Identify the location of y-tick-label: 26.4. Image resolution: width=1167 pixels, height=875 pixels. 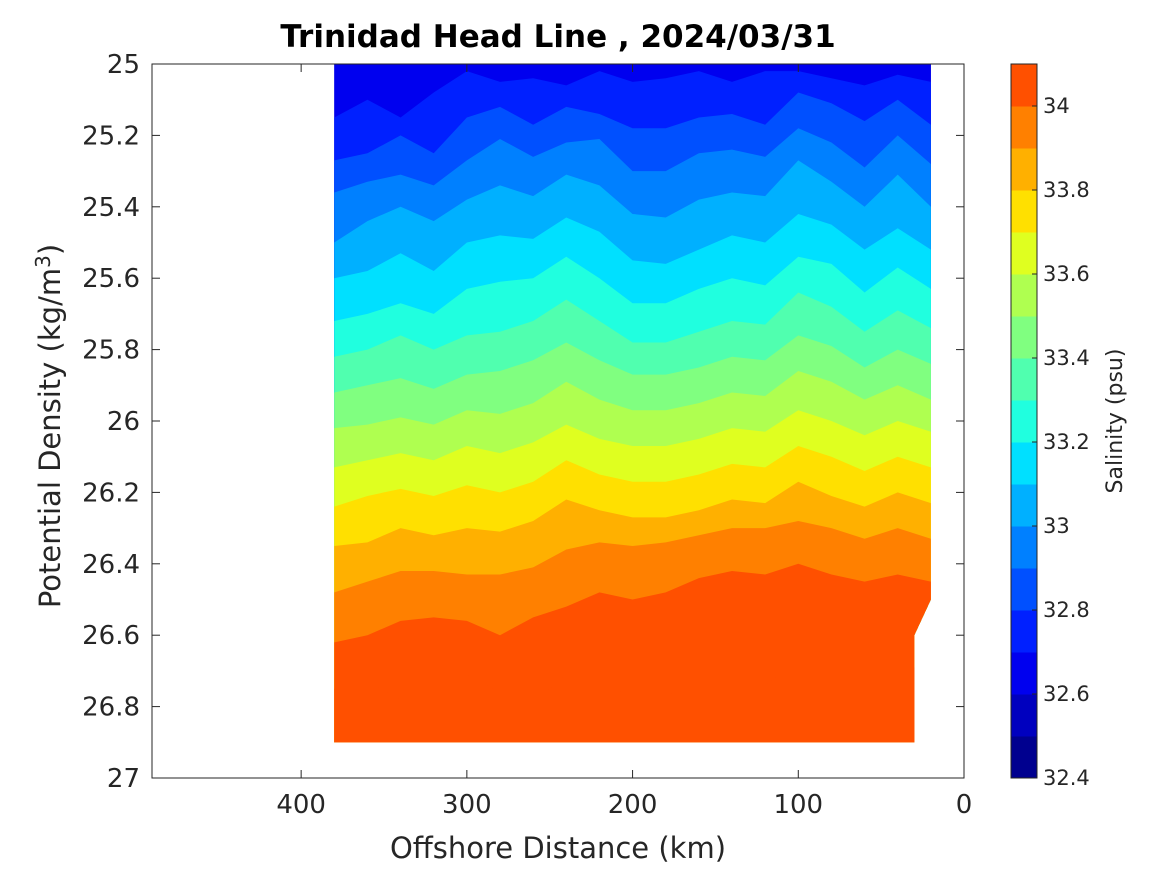
(111, 565).